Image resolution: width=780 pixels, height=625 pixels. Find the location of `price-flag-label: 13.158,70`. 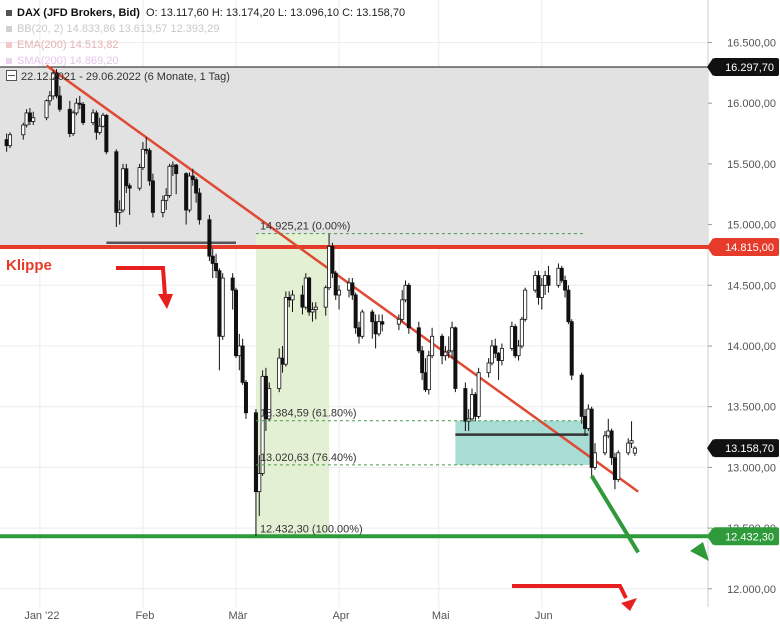

price-flag-label: 13.158,70 is located at coordinates (749, 449).